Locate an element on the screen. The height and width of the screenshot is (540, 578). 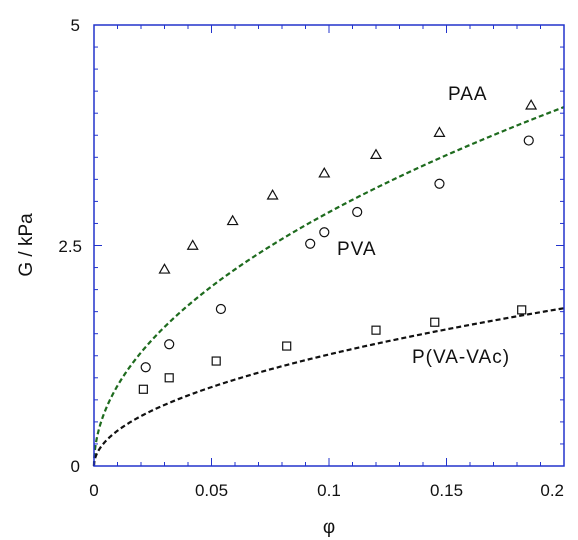
x-tick-label: 0.15 is located at coordinates (446, 490).